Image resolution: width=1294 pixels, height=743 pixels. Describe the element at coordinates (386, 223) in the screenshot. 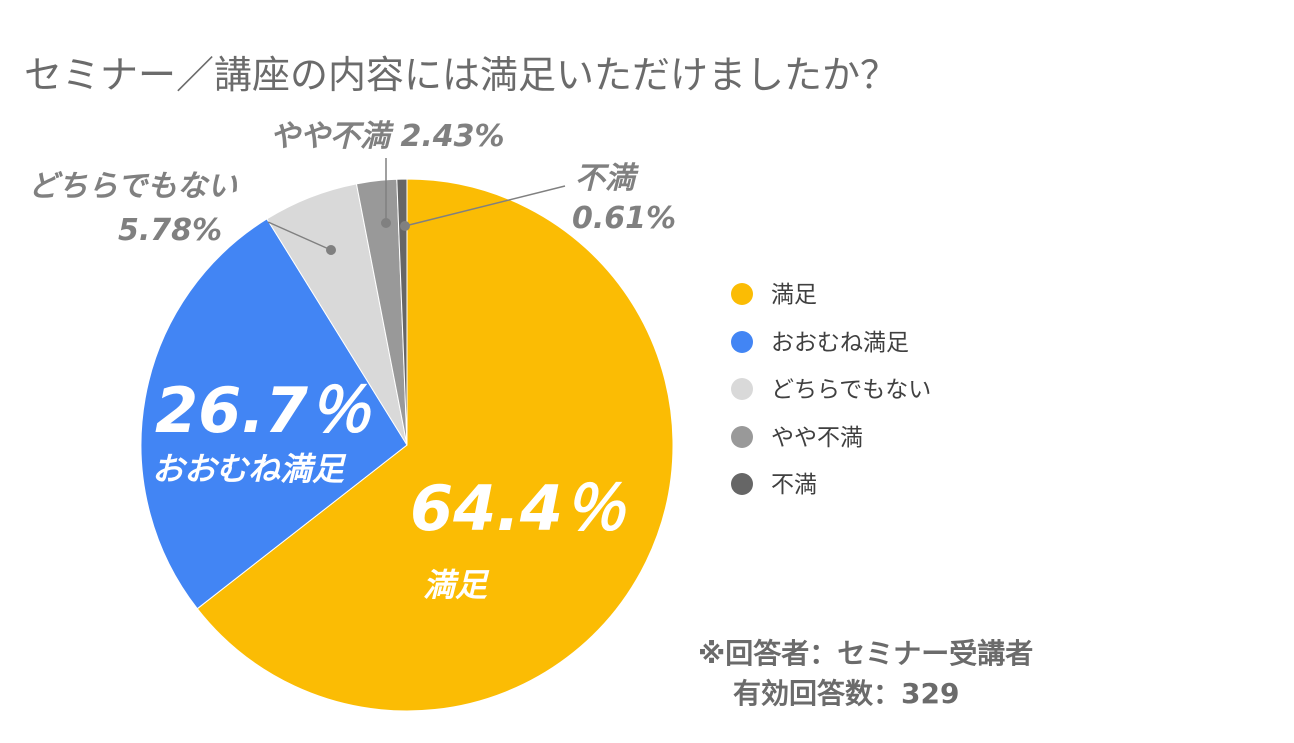

I see `somewhat-leader-dot` at that location.